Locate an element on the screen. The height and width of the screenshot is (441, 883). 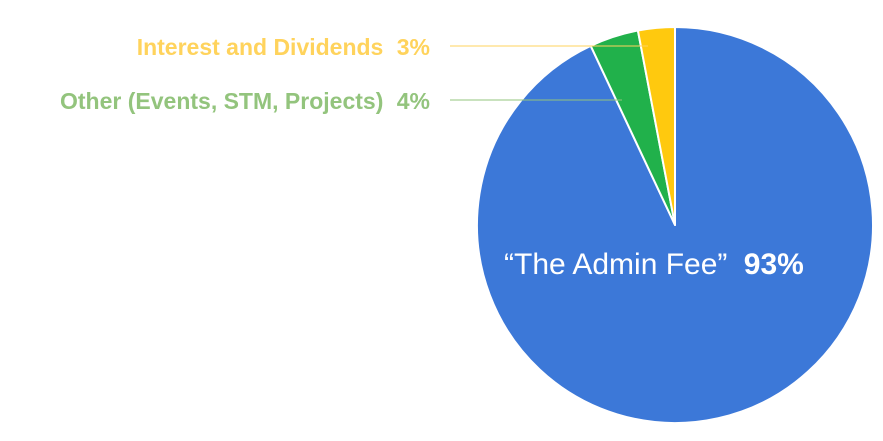
label-admin-value: 93% is located at coordinates (774, 264).